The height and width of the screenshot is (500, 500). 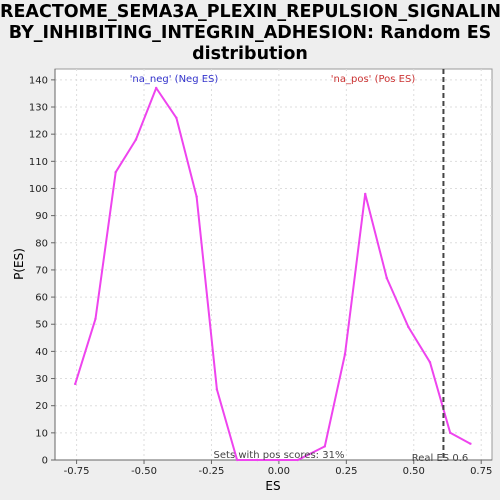 What do you see at coordinates (41, 352) in the screenshot?
I see `y-tick-label: 40` at bounding box center [41, 352].